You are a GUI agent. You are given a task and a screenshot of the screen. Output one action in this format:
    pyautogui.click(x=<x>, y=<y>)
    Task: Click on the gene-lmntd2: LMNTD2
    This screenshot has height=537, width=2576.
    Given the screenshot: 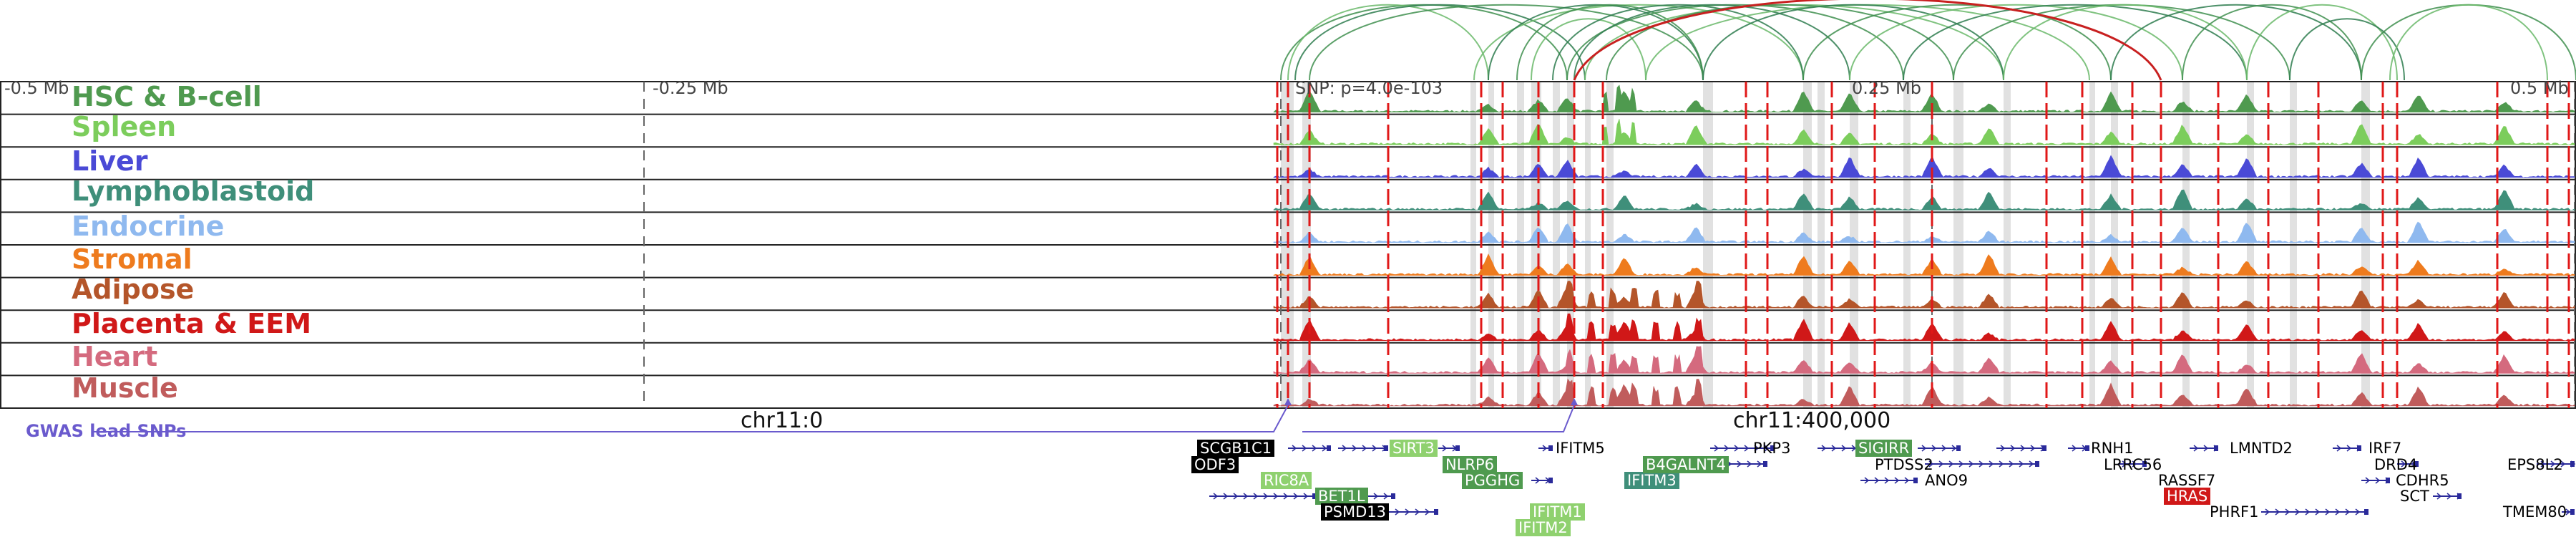 What is the action you would take?
    pyautogui.click(x=2261, y=448)
    